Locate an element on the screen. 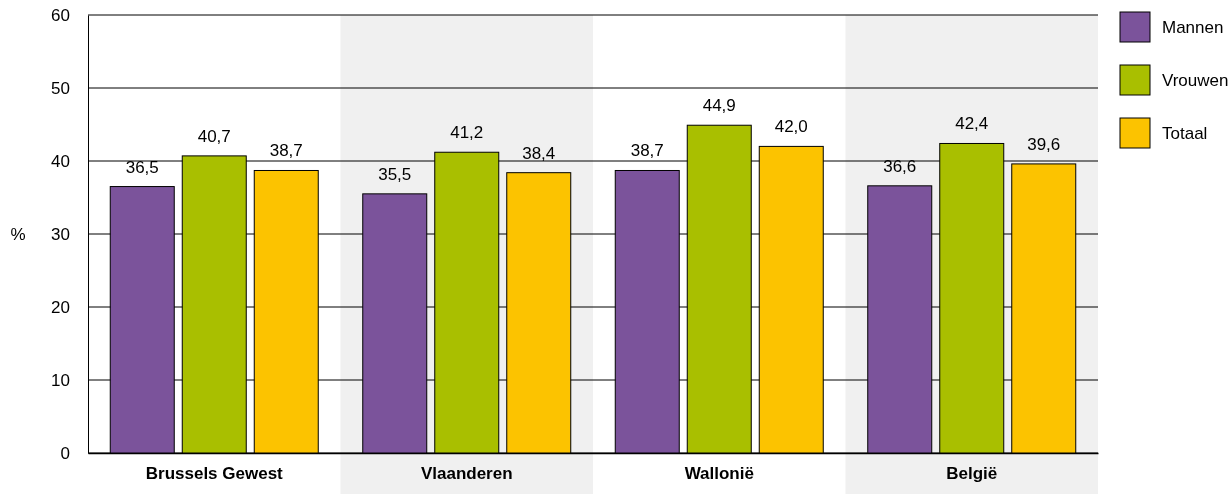 The image size is (1231, 494). data-label: 36,6 is located at coordinates (900, 166).